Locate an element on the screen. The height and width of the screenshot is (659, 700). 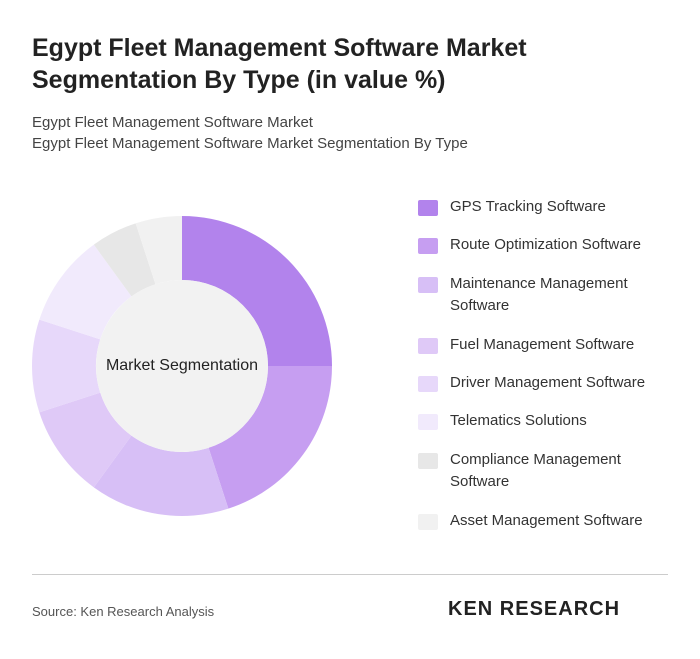
legend-item: Route Optimization Software is located at coordinates (541, 245).